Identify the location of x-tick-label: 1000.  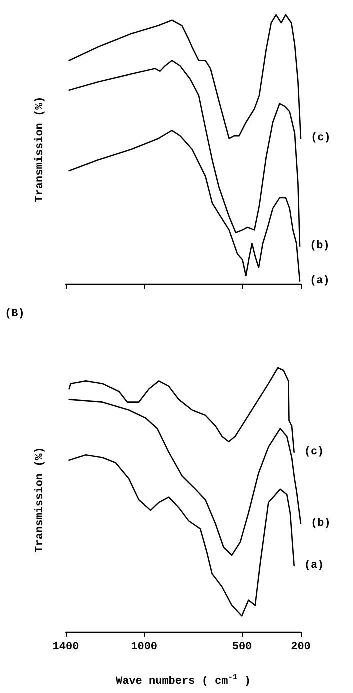
(144, 648).